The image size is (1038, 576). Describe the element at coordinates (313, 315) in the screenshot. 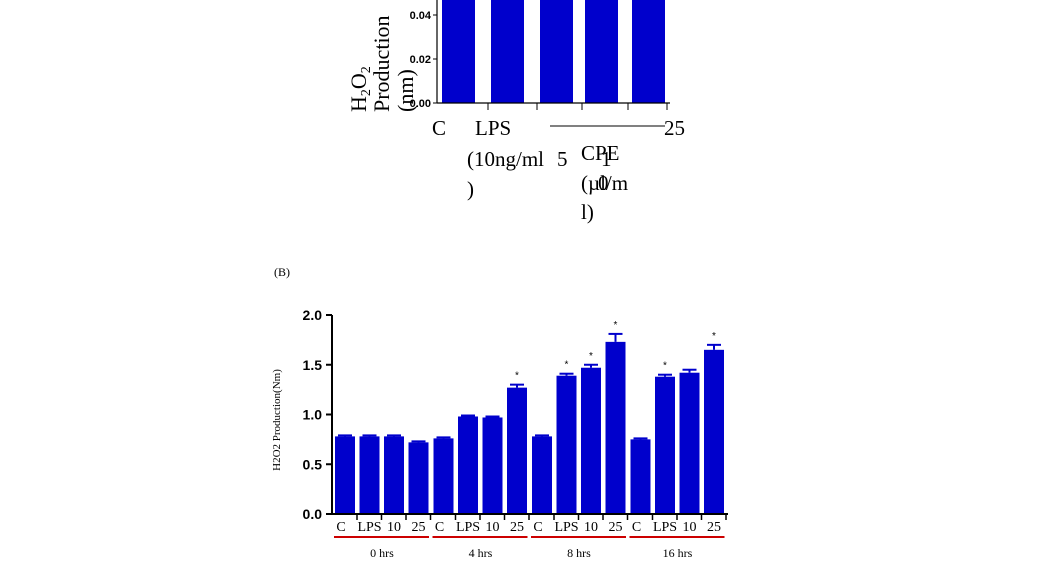

I see `panel-b-ytick-label: 2.0` at that location.